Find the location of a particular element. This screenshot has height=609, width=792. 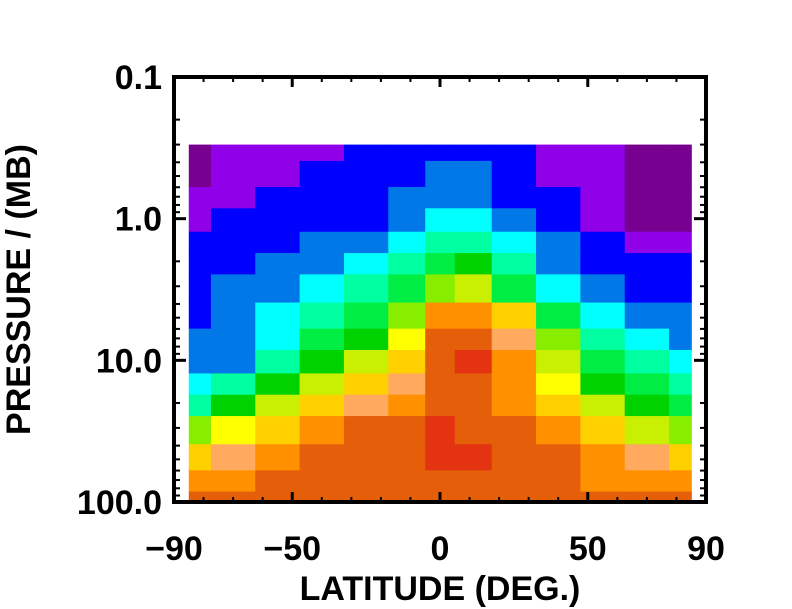

x-tick-label: 50 is located at coordinates (588, 549).